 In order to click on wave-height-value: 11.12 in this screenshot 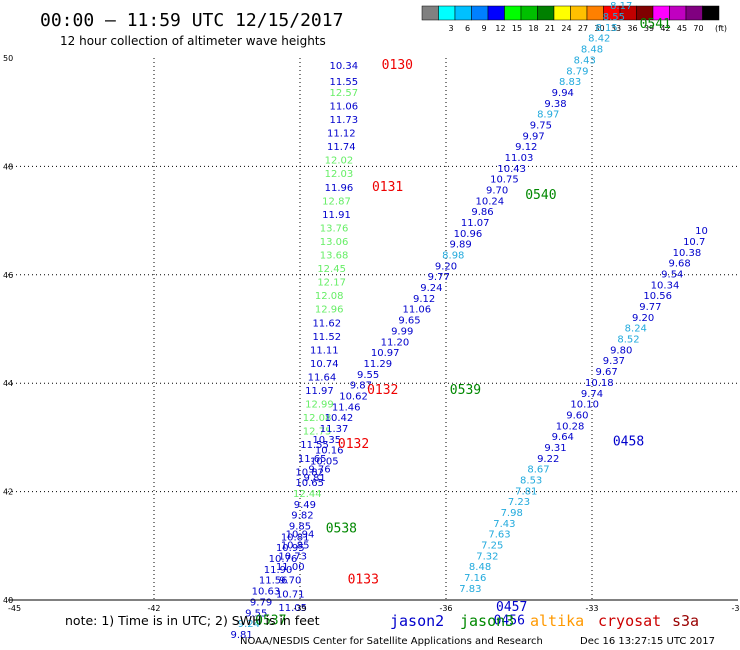, I will do `click(341, 134)`.